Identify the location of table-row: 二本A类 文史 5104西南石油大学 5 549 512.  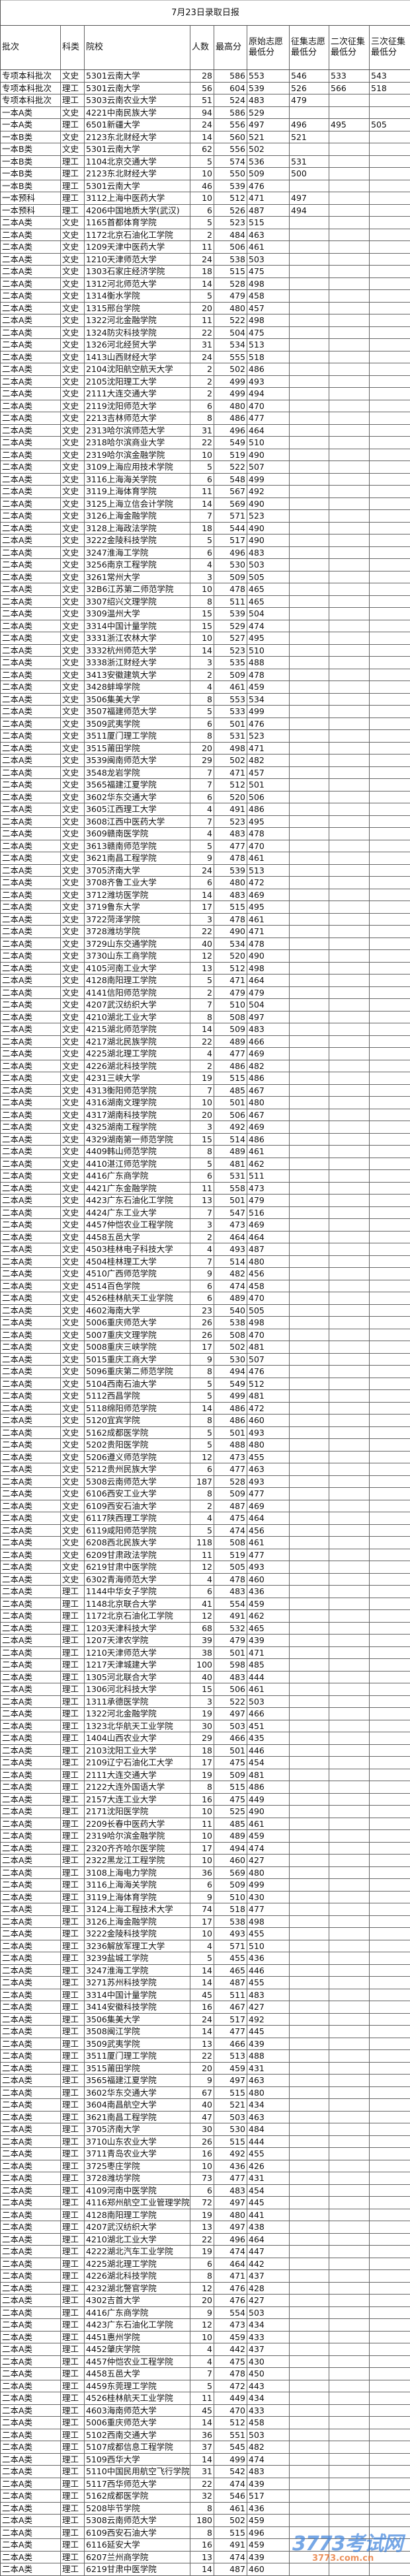
(205, 1384).